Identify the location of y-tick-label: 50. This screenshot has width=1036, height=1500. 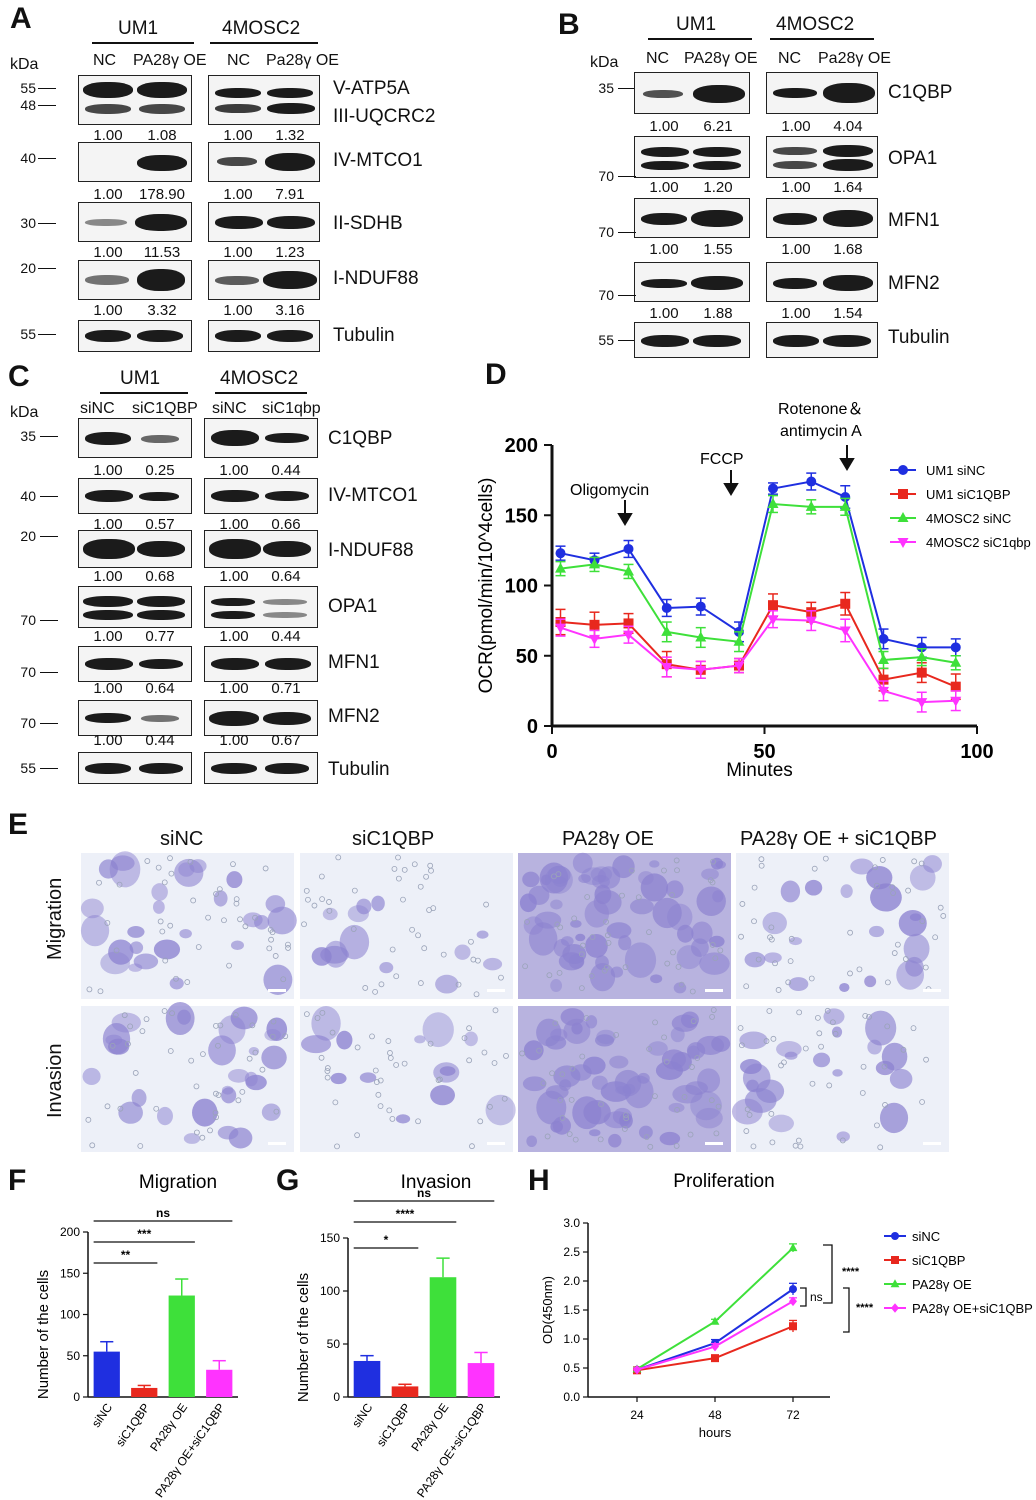
(74, 1356).